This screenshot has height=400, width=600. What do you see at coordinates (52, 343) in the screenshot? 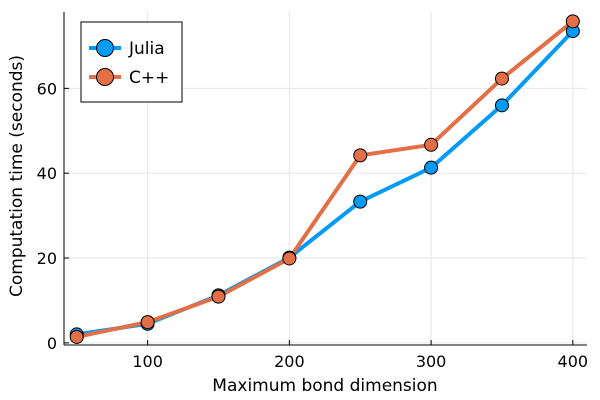
I see `y-tick-label: 0` at bounding box center [52, 343].